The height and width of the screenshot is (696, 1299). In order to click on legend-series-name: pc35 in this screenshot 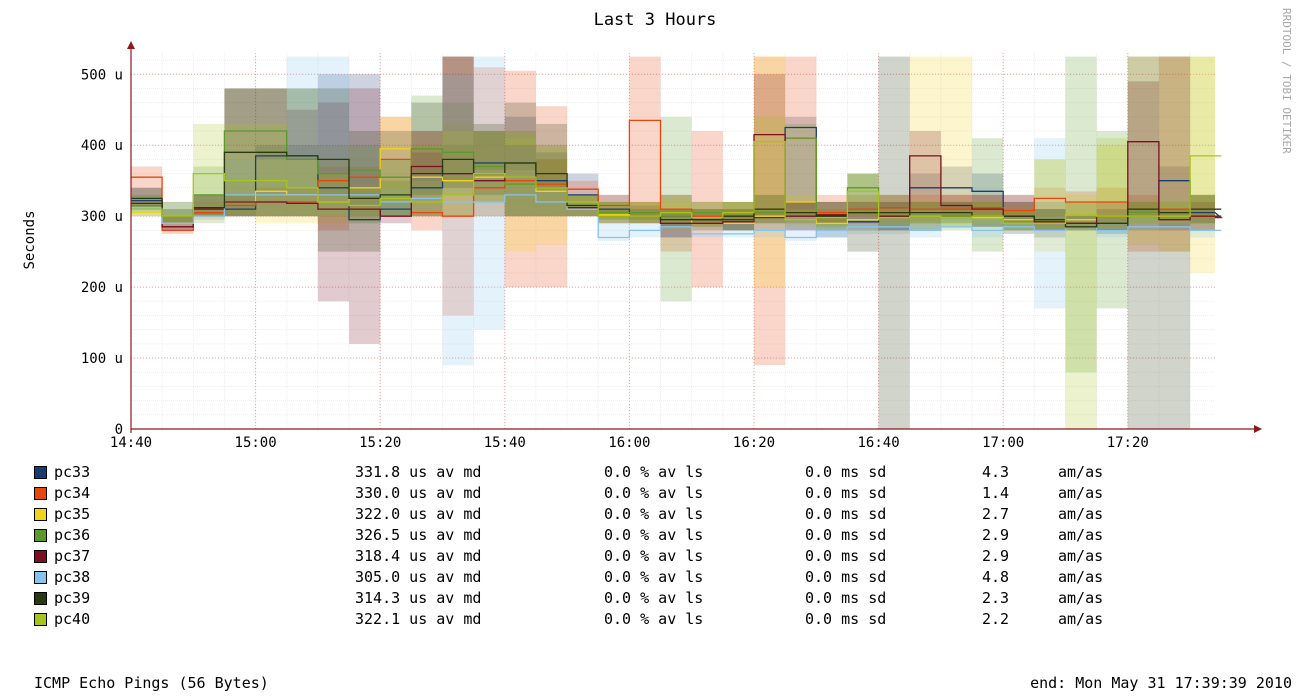, I will do `click(72, 514)`.